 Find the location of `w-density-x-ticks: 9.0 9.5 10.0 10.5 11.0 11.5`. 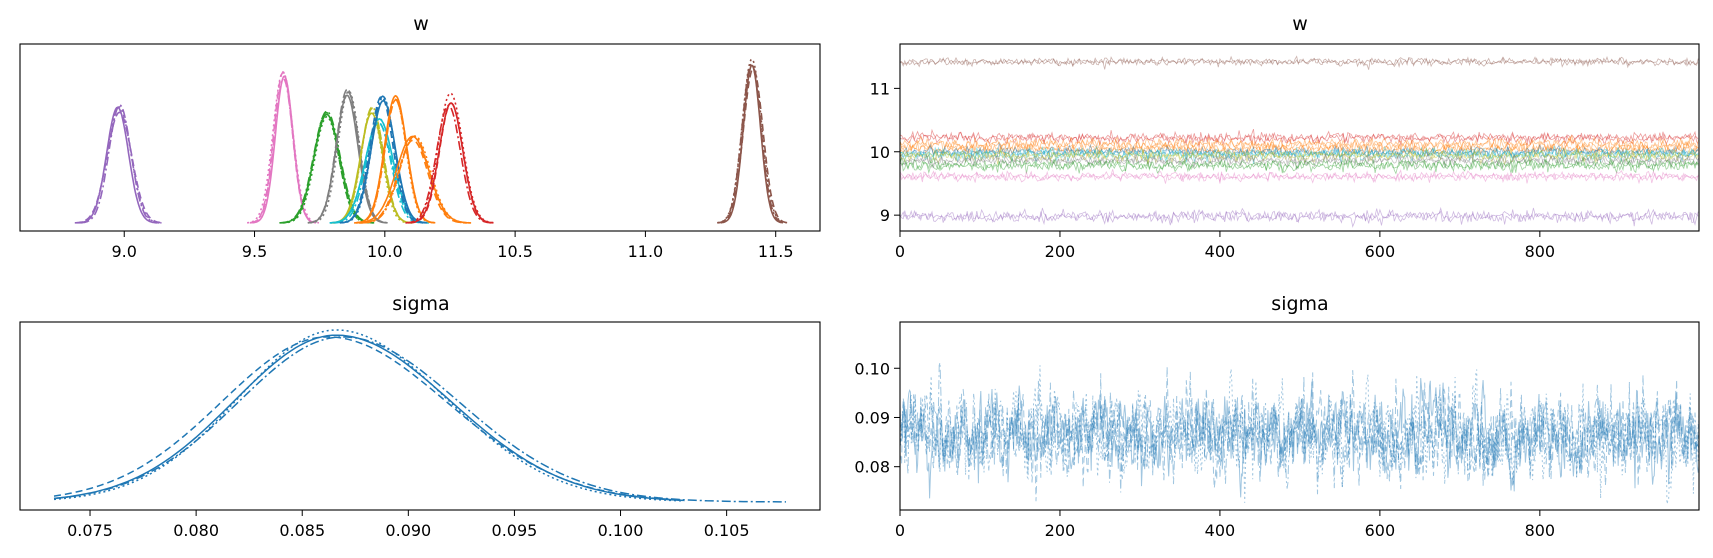

w-density-x-ticks: 9.0 9.5 10.0 10.5 11.0 11.5 is located at coordinates (453, 246).